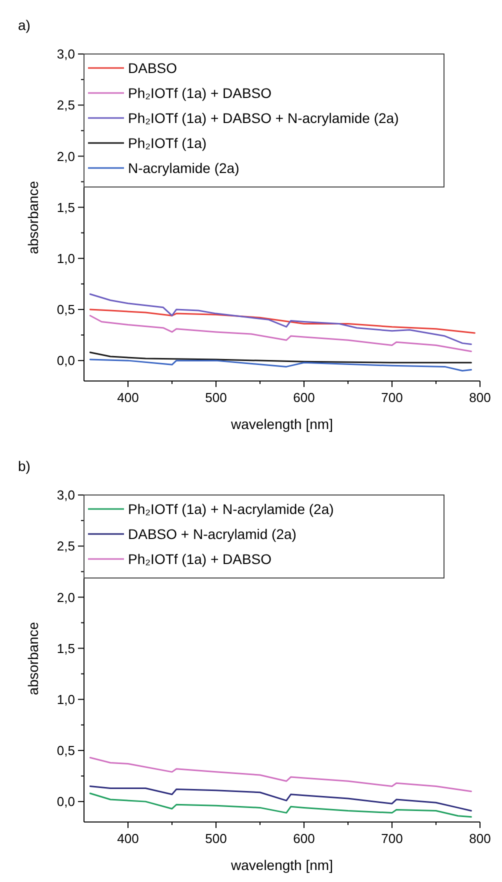 The image size is (502, 882). What do you see at coordinates (167, 142) in the screenshot?
I see `legend-label: Ph₂IOTf (1a)` at bounding box center [167, 142].